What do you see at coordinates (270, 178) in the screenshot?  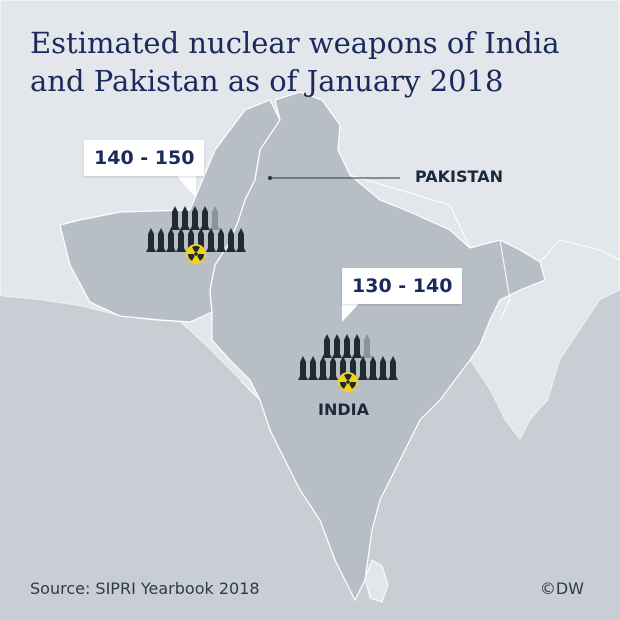 I see `pakistan-leader-dot` at bounding box center [270, 178].